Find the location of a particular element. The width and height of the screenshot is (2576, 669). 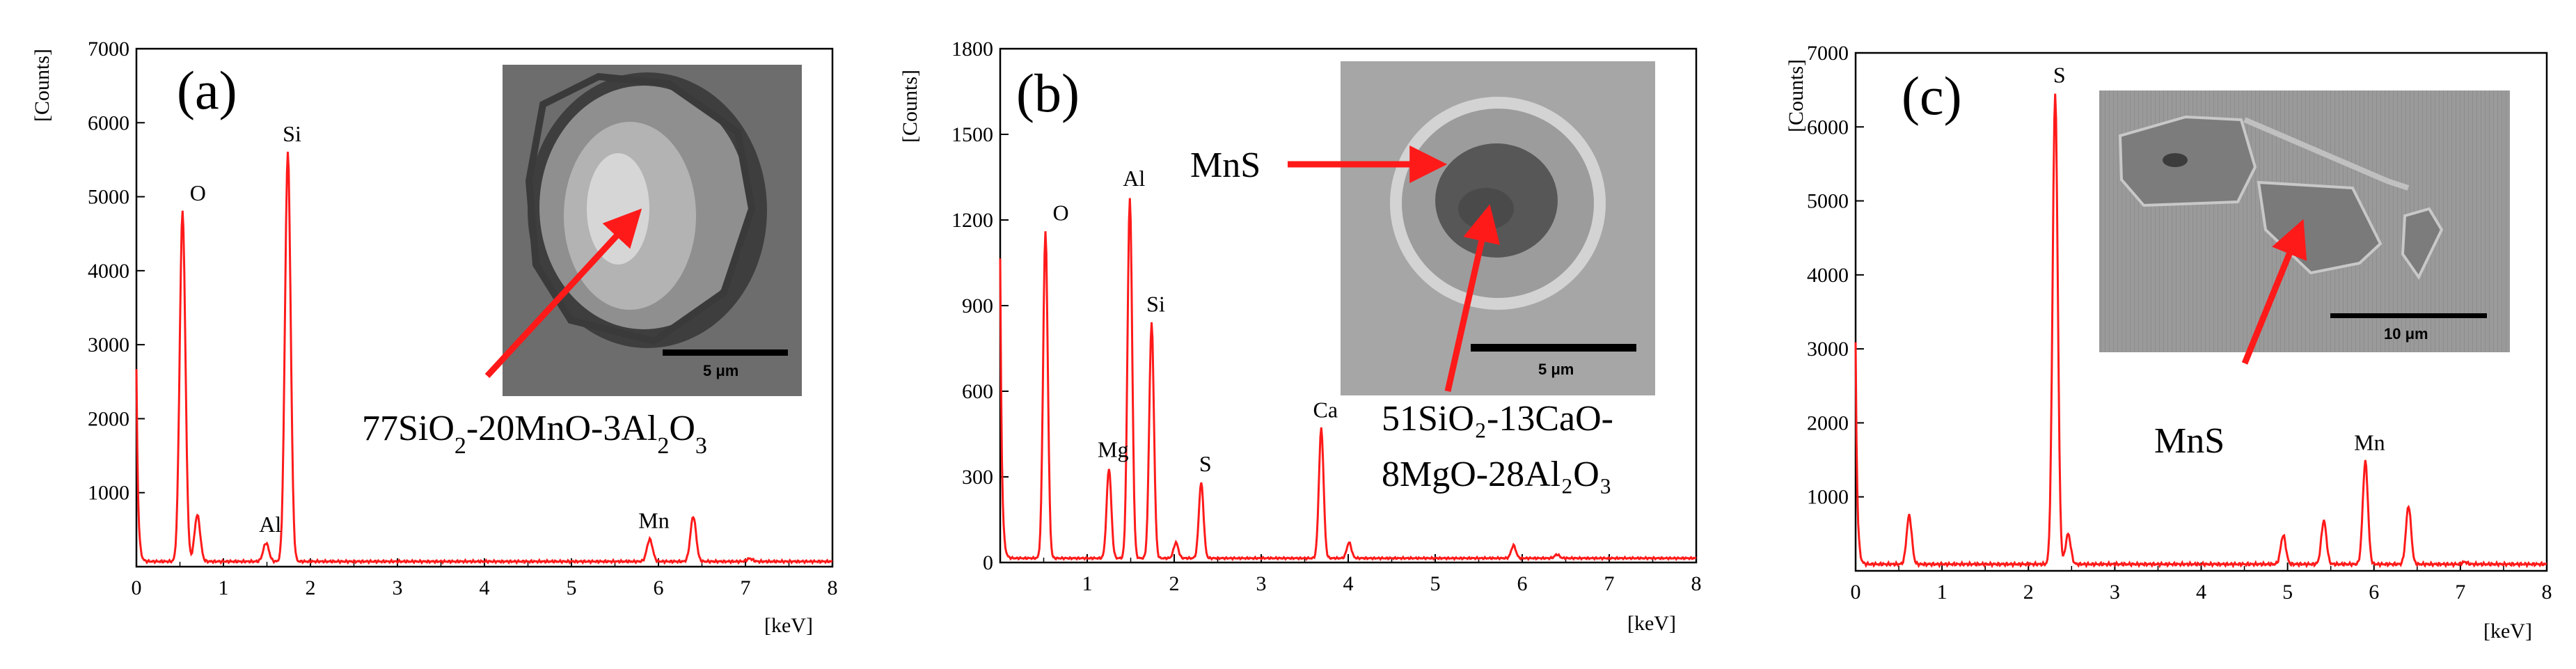

y-tick-label-c-0: 1000 is located at coordinates (1828, 498).